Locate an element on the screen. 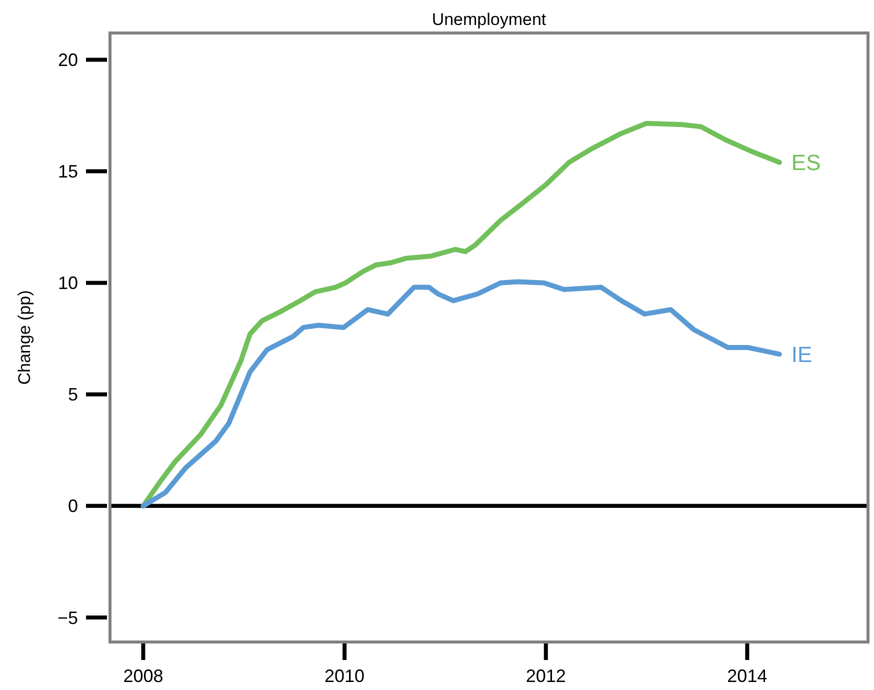 The width and height of the screenshot is (874, 690). series-label: ES is located at coordinates (806, 163).